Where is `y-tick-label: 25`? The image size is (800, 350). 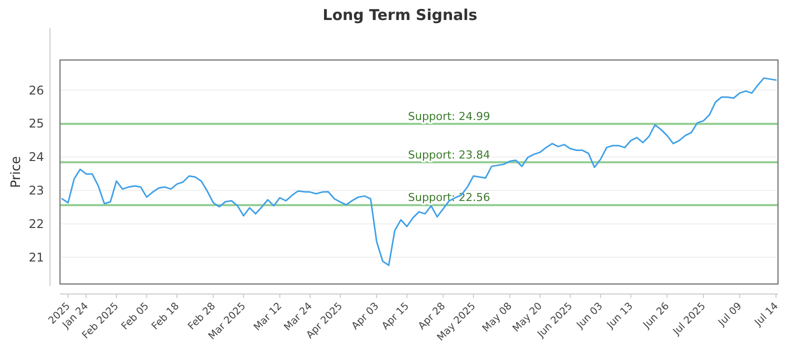 y-tick-label: 25 is located at coordinates (36, 123).